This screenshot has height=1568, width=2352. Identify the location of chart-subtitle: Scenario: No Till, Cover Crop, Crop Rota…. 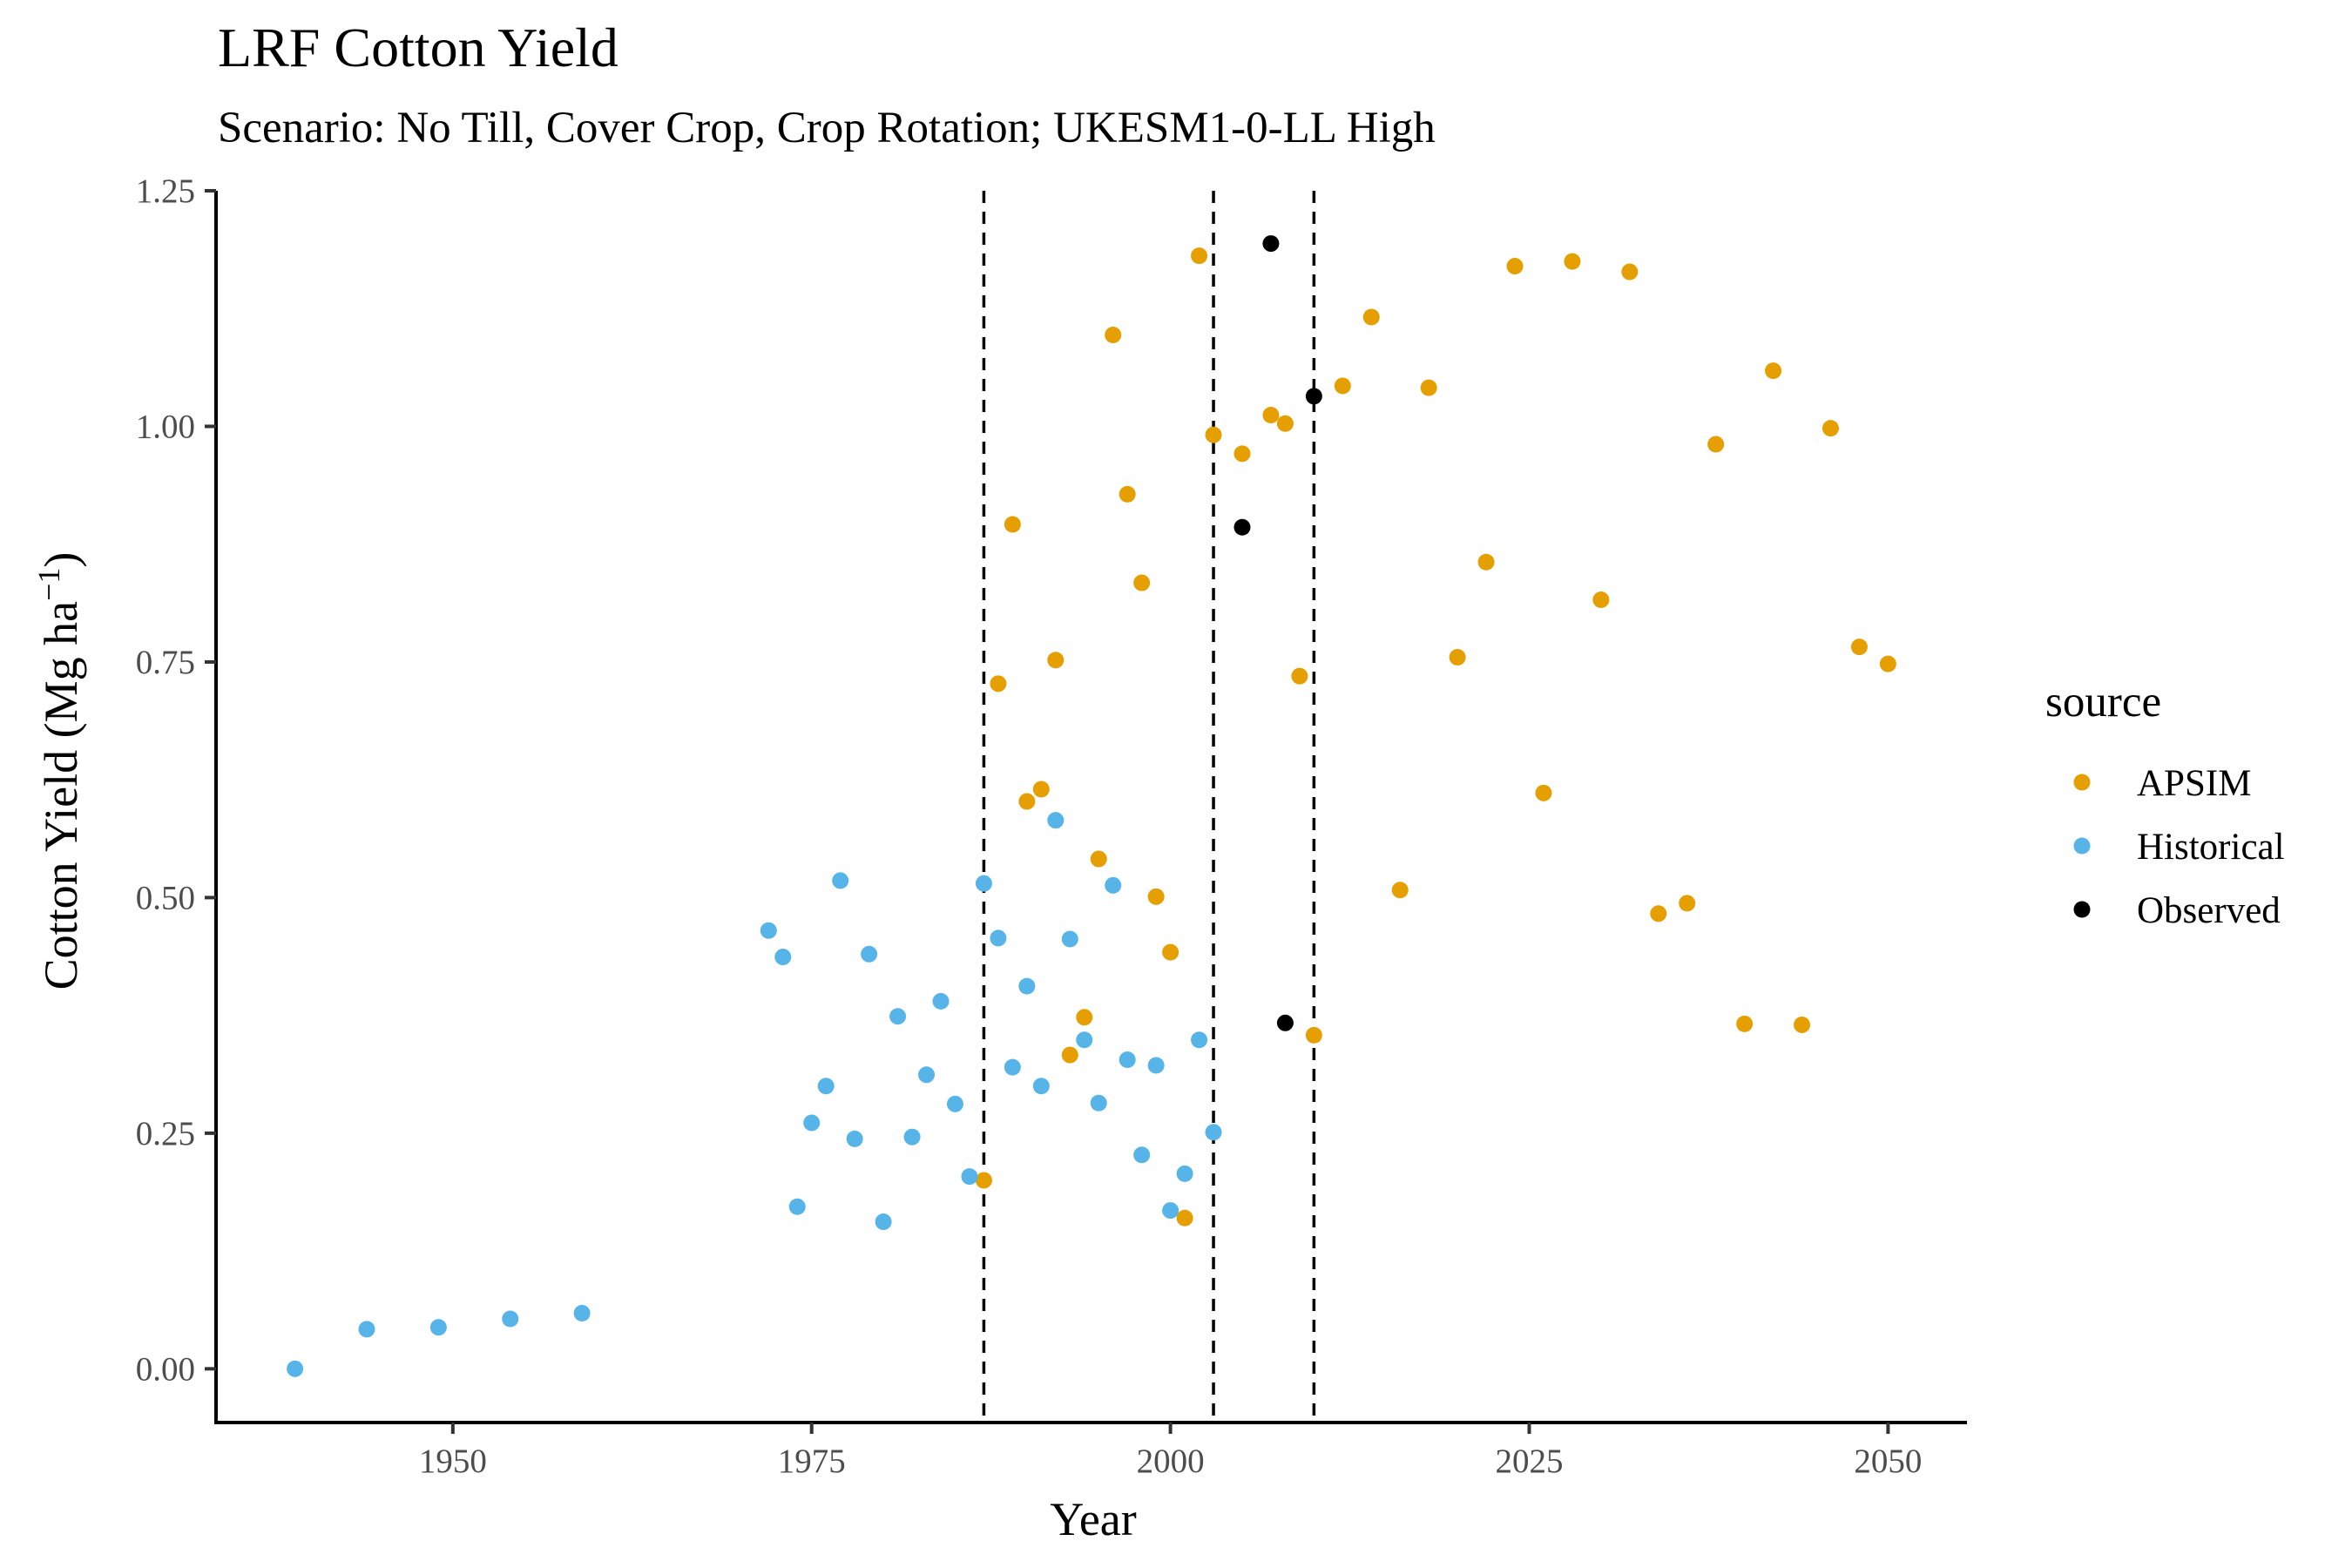
(827, 128).